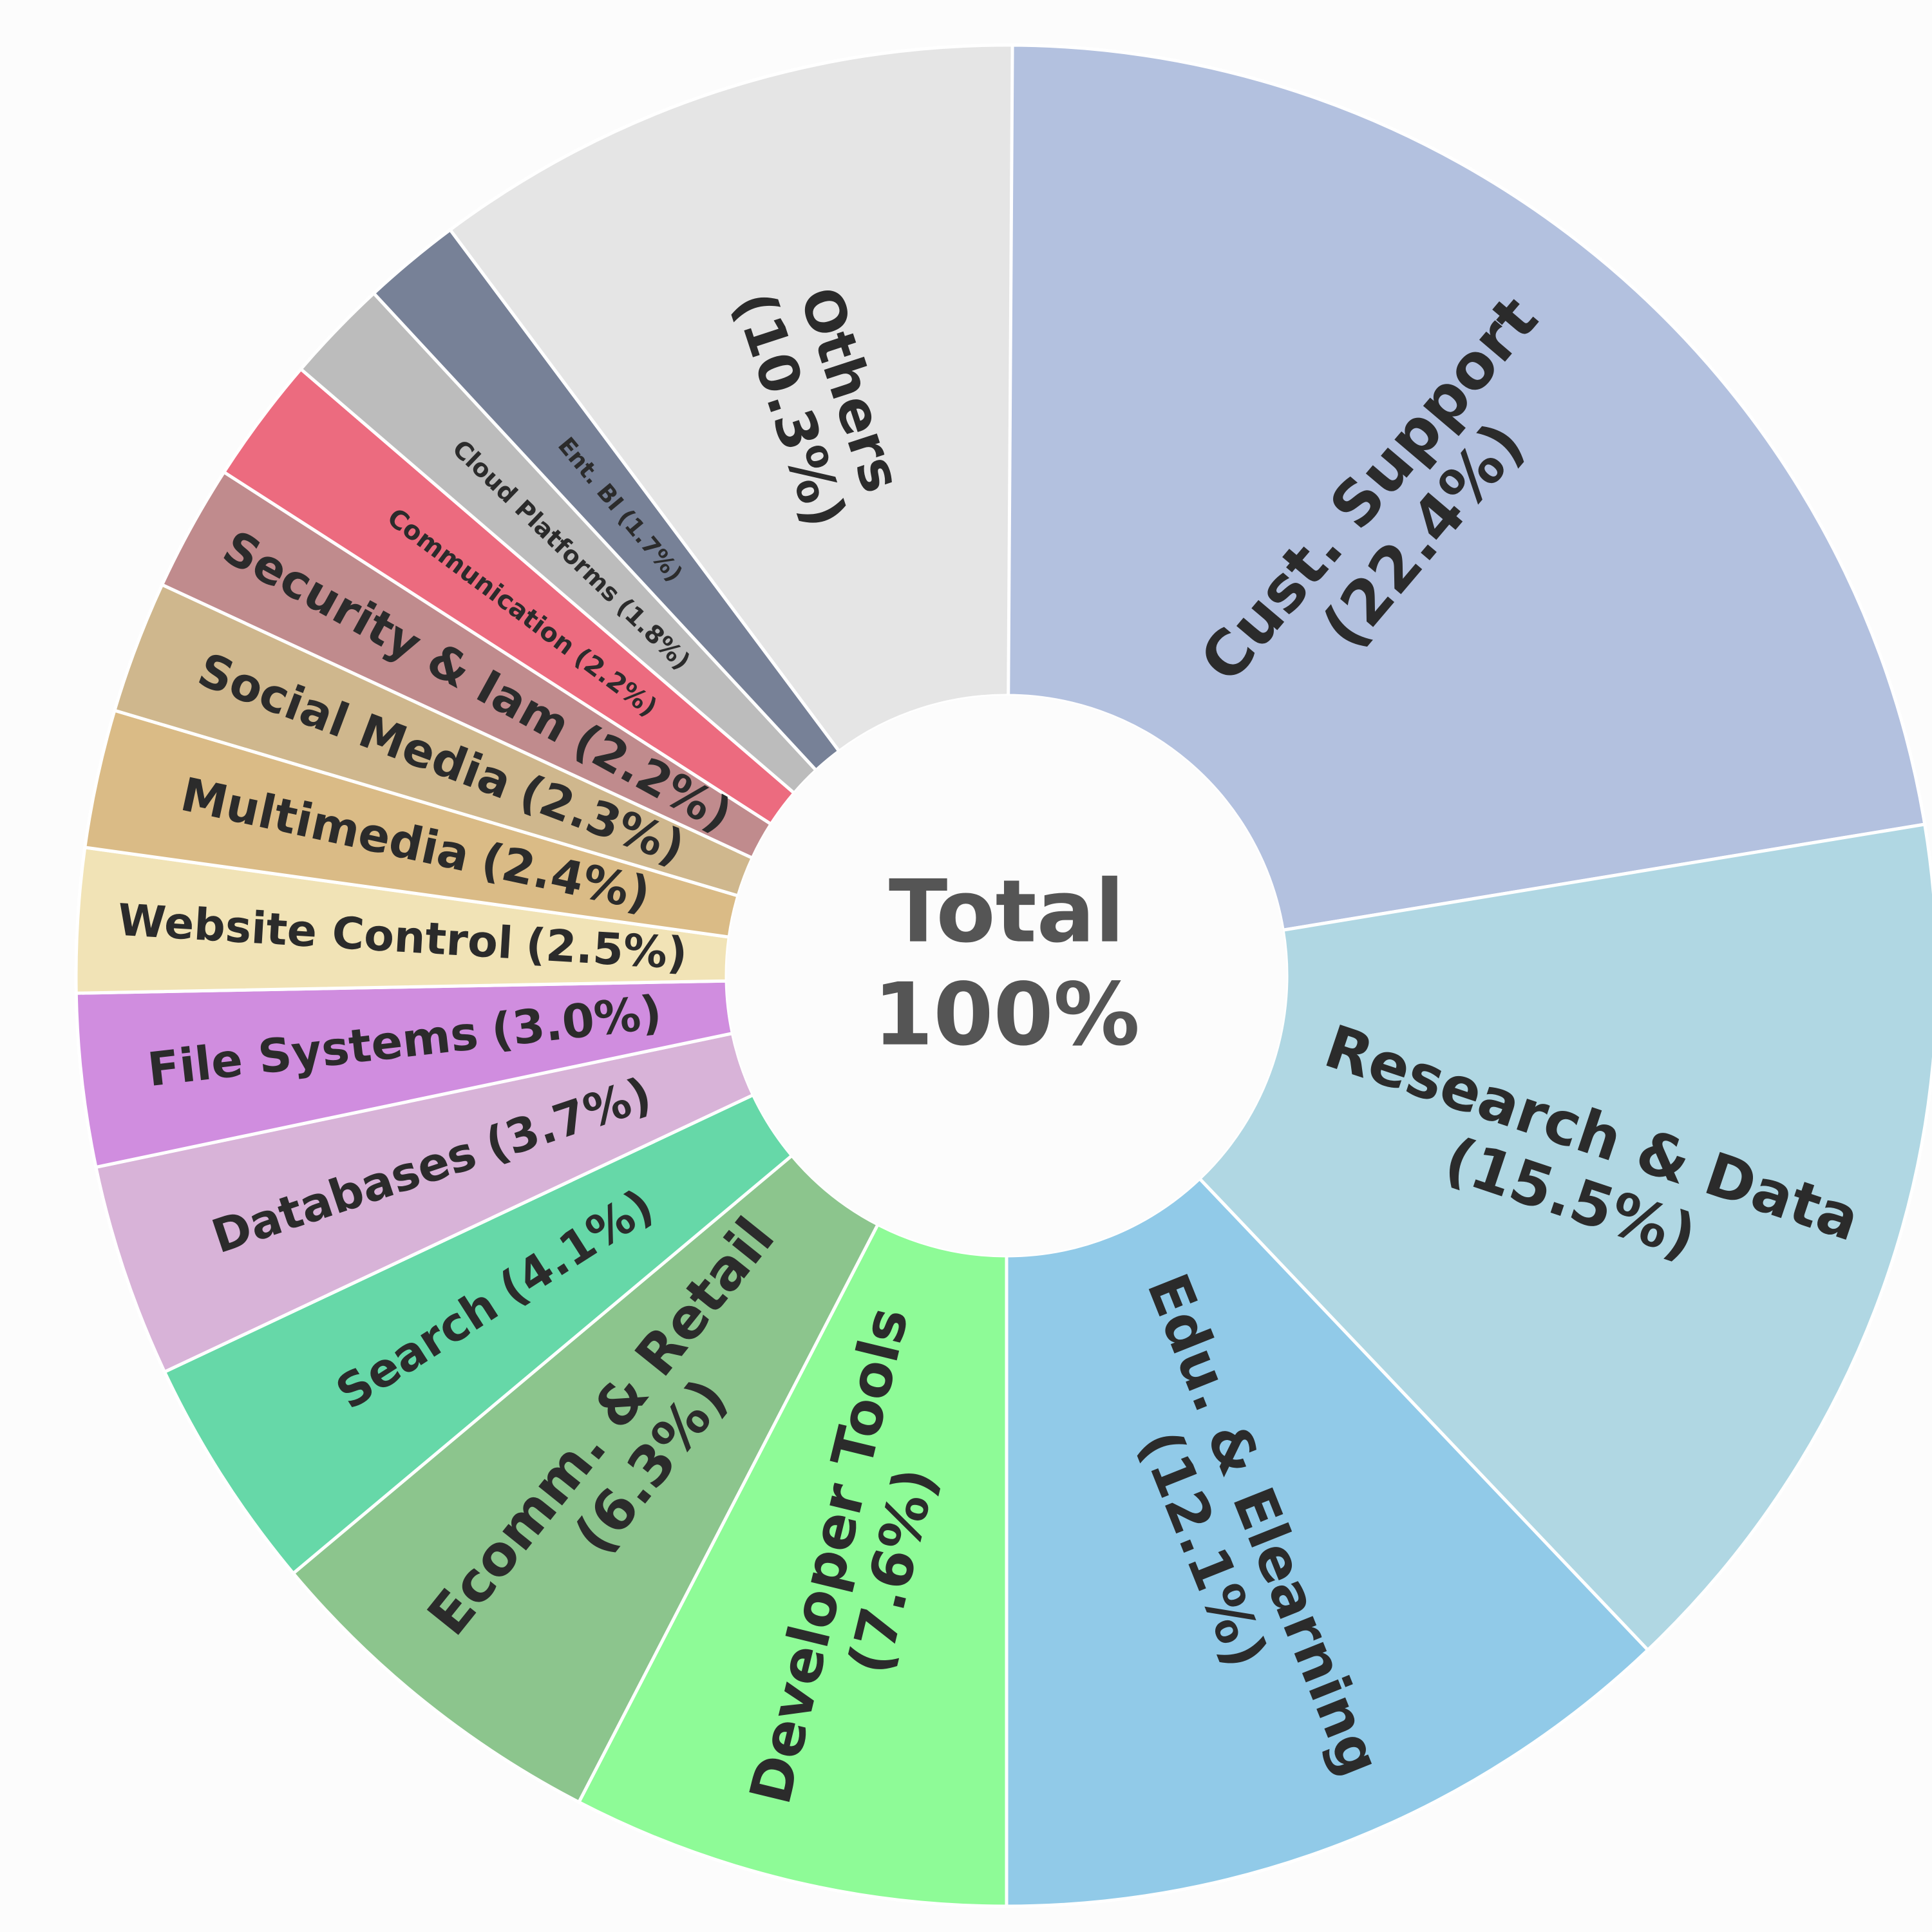 The image size is (1932, 1932). I want to click on center-total: 100%, so click(1007, 1015).